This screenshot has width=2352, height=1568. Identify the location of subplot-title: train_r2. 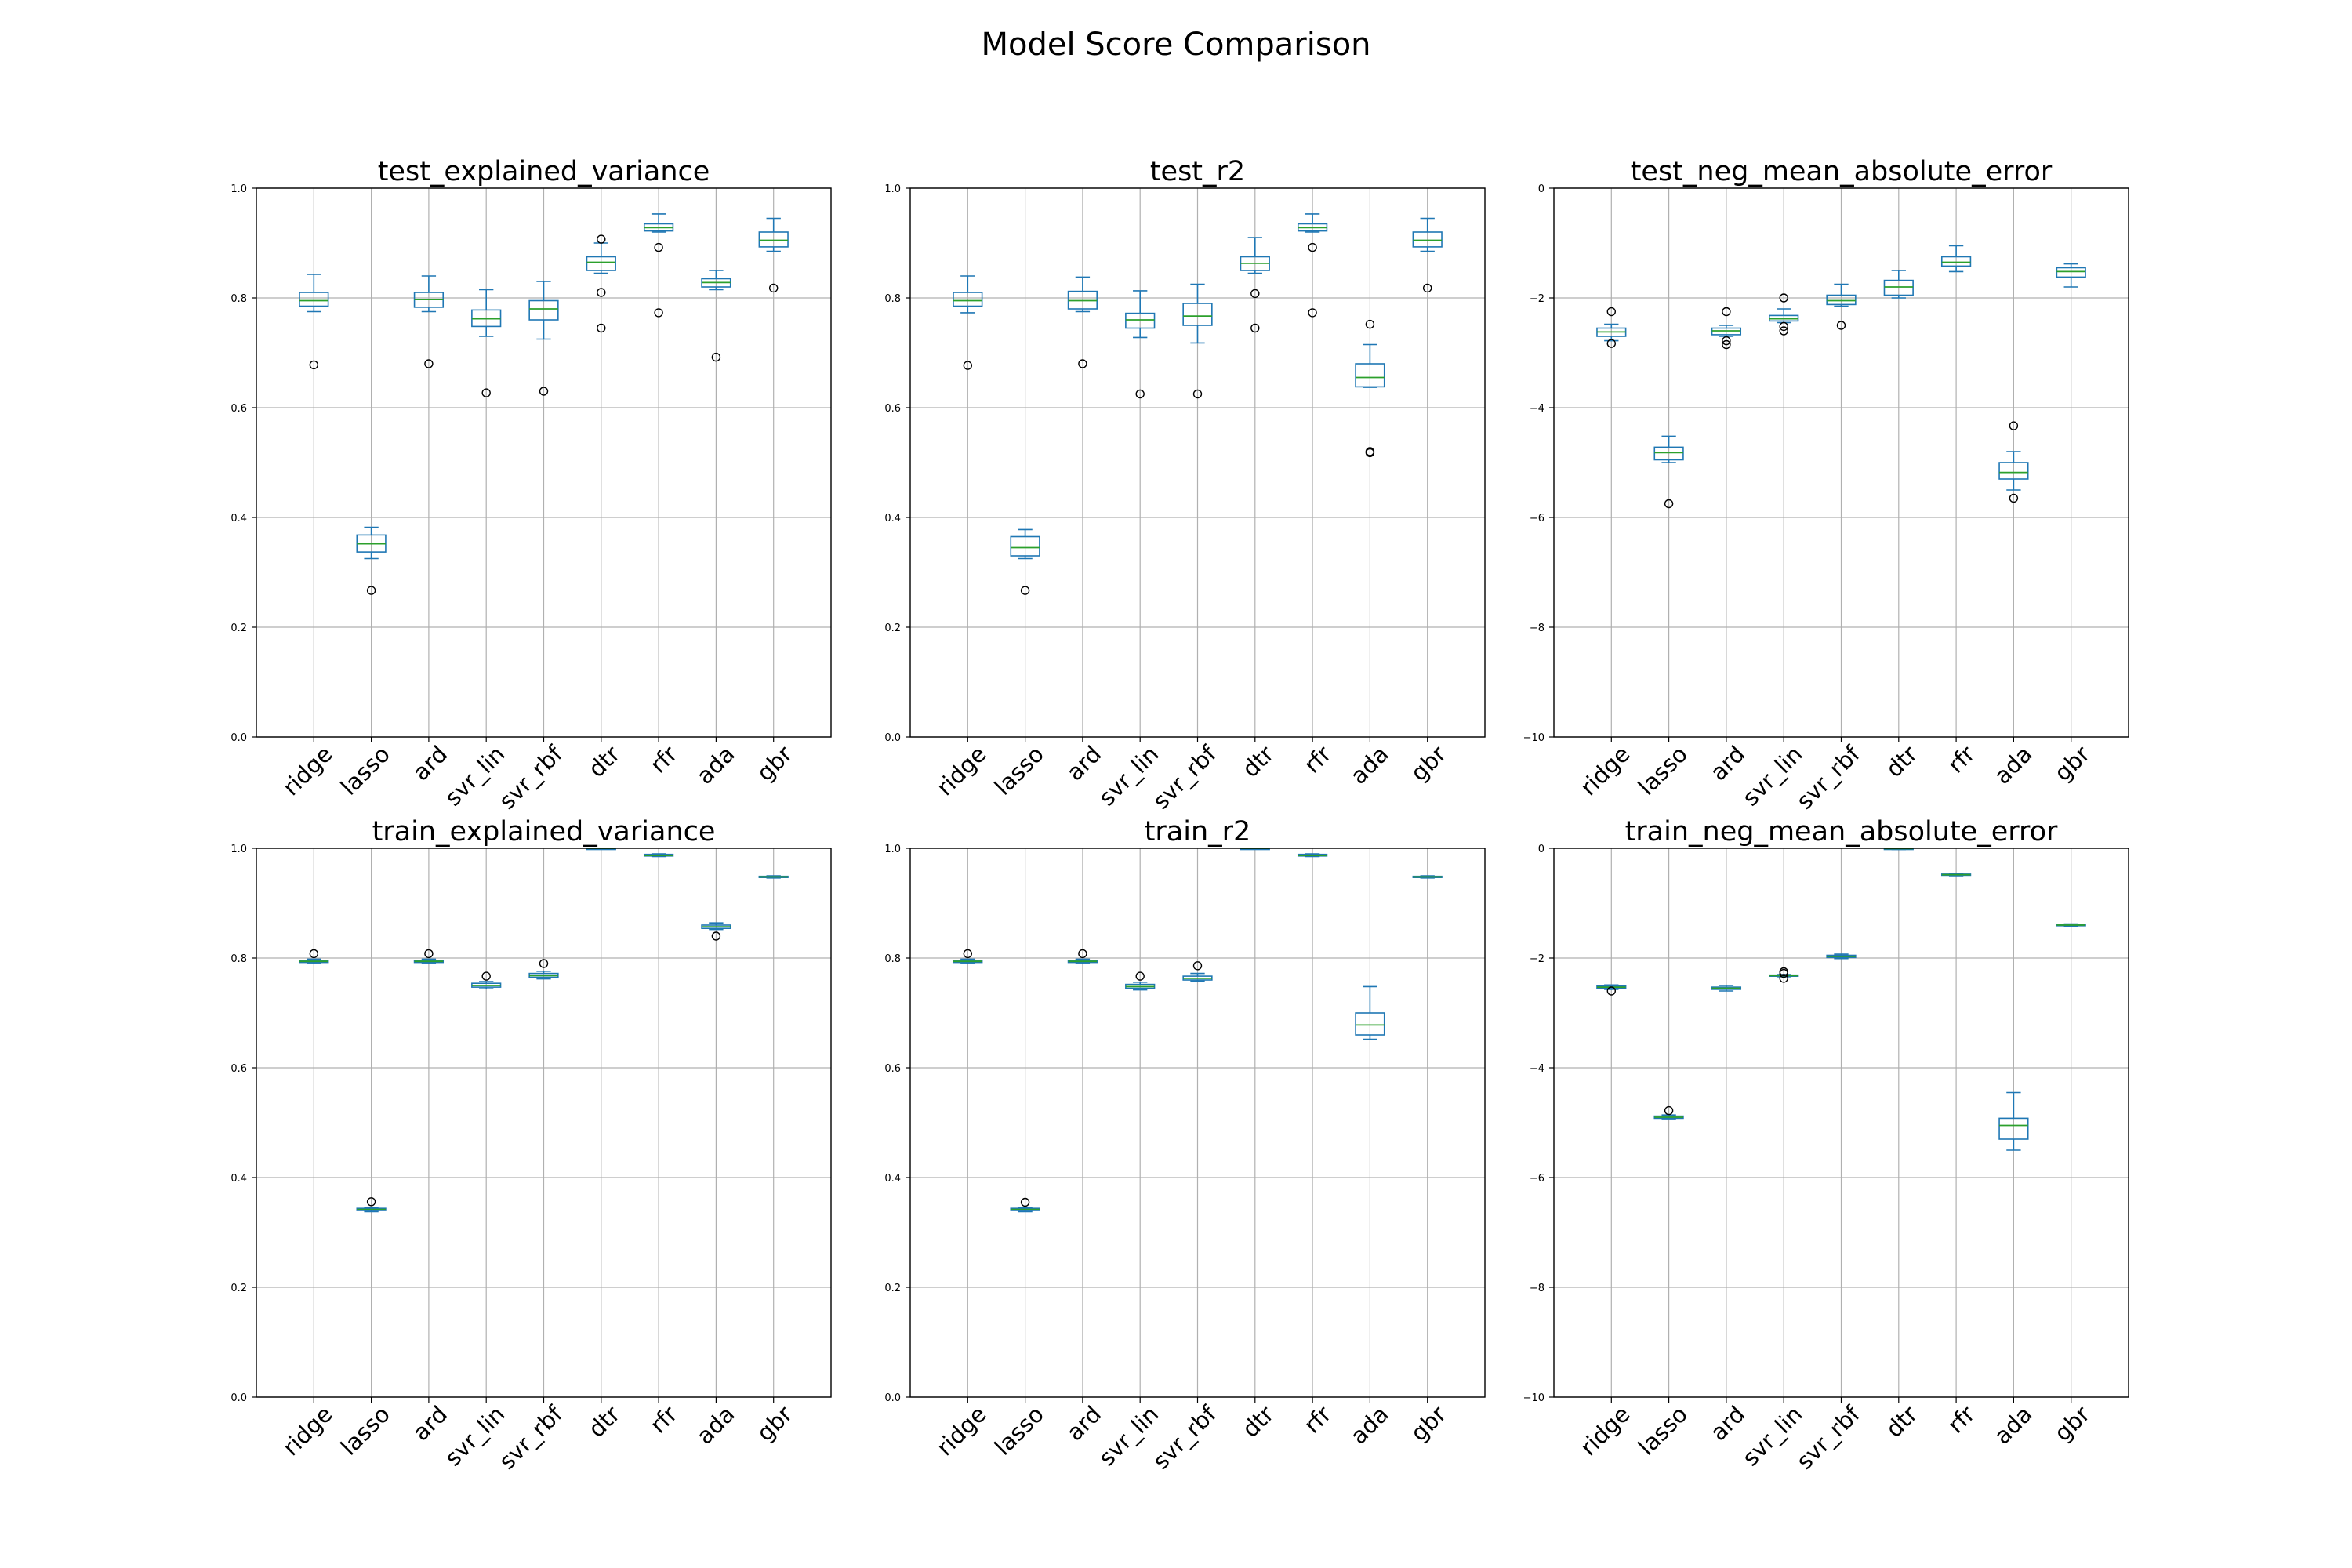
(1198, 832).